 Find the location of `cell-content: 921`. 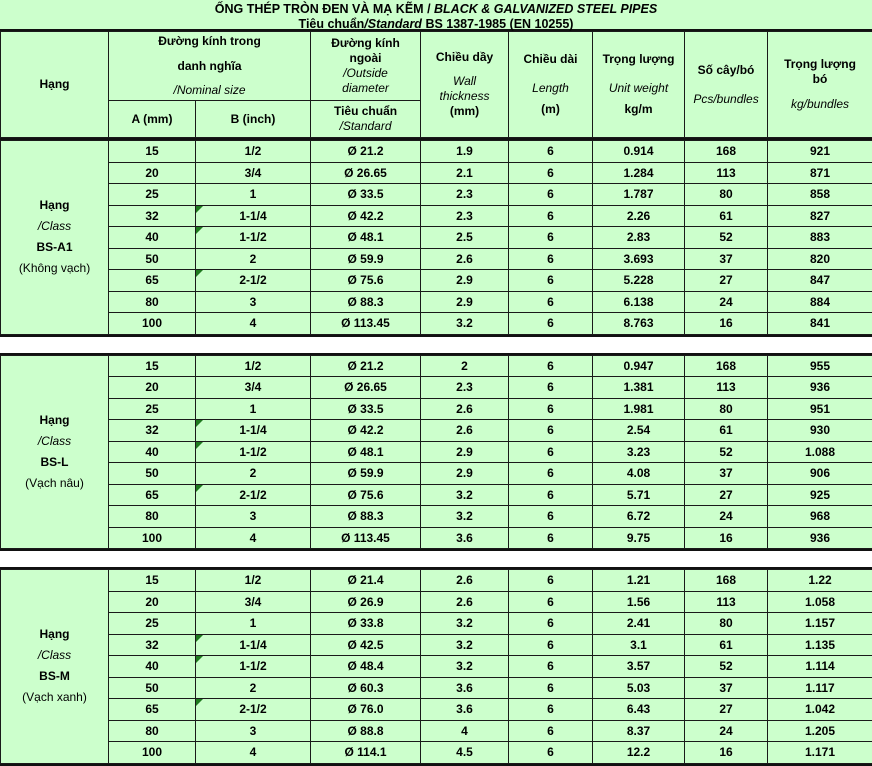

cell-content: 921 is located at coordinates (820, 151).